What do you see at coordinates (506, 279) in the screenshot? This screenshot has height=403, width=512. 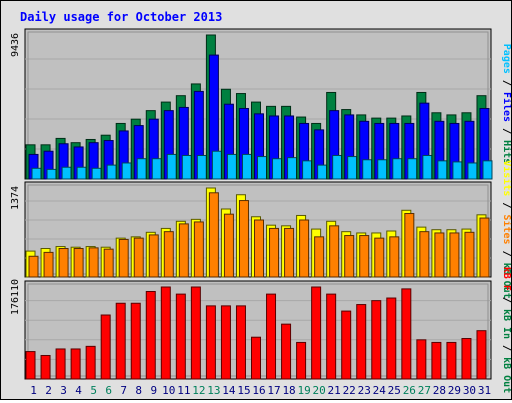 I see `legend-entry: kB F` at bounding box center [506, 279].